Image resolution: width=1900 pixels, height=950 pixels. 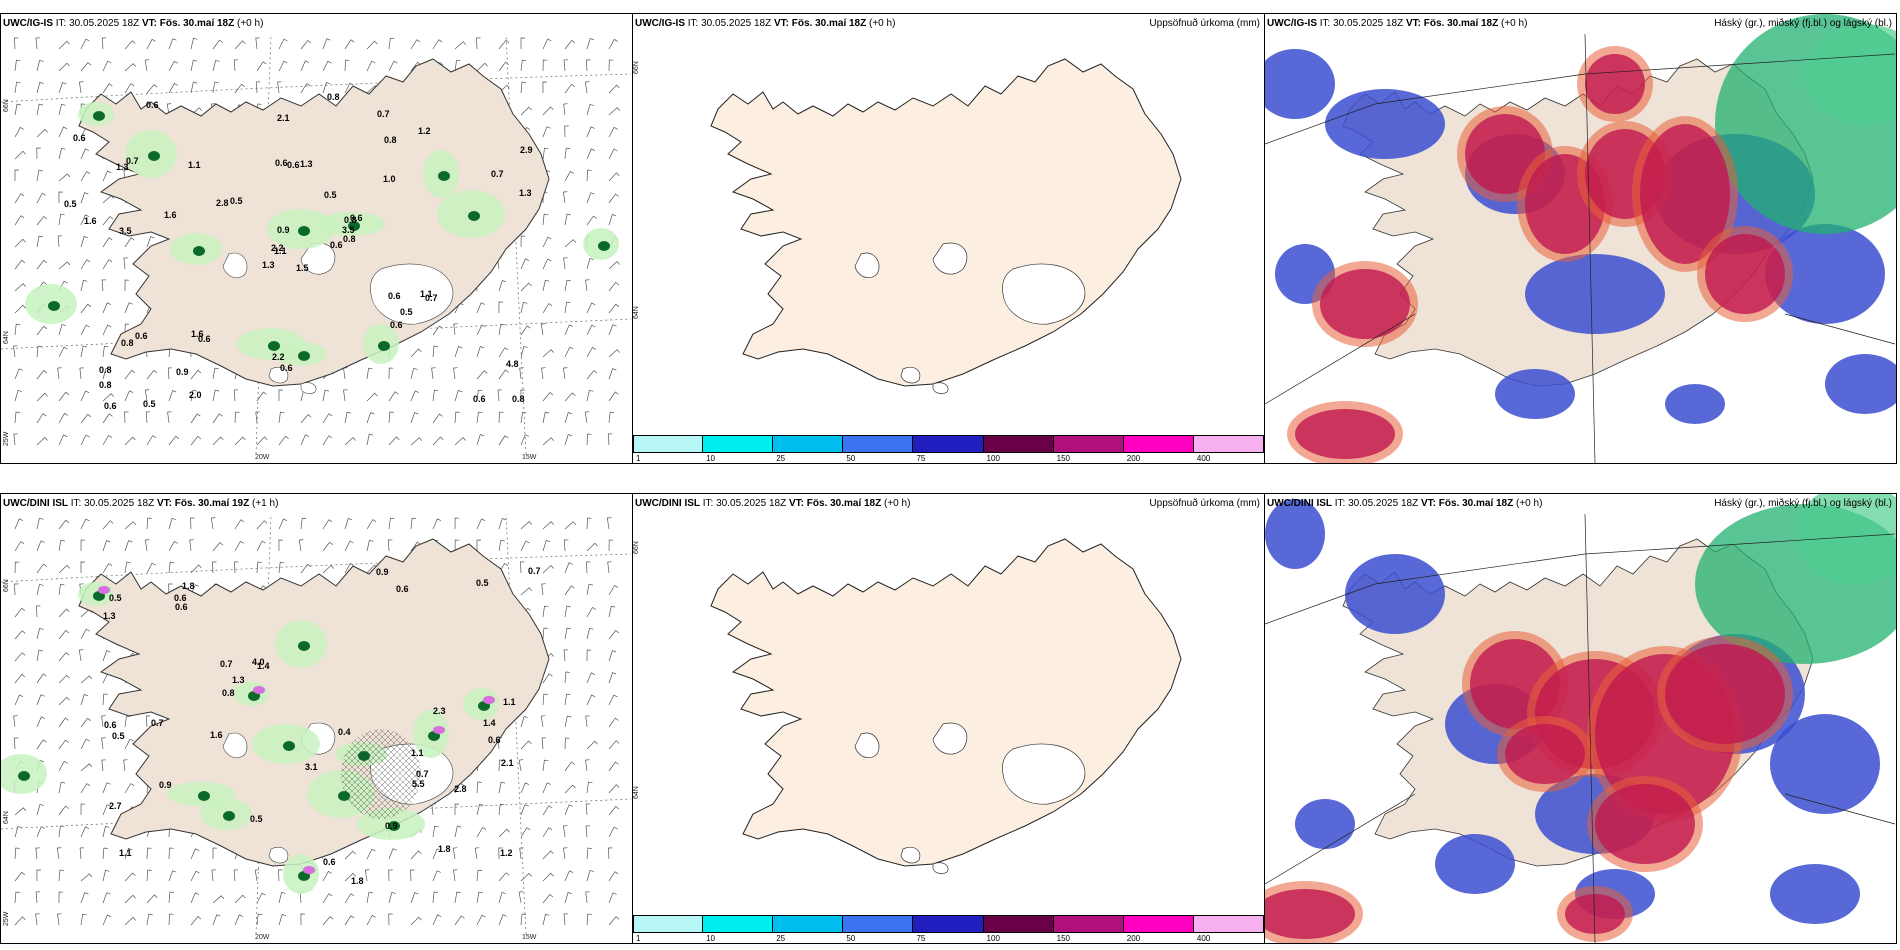 What do you see at coordinates (302, 268) in the screenshot?
I see `precip-value-label: 1.5` at bounding box center [302, 268].